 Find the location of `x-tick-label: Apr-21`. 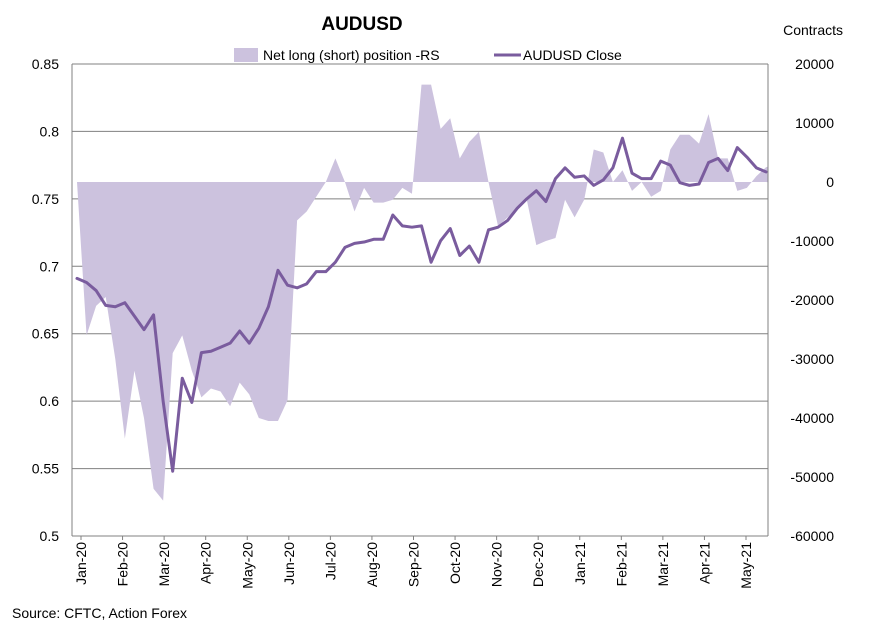

x-tick-label: Apr-21 is located at coordinates (704, 563).